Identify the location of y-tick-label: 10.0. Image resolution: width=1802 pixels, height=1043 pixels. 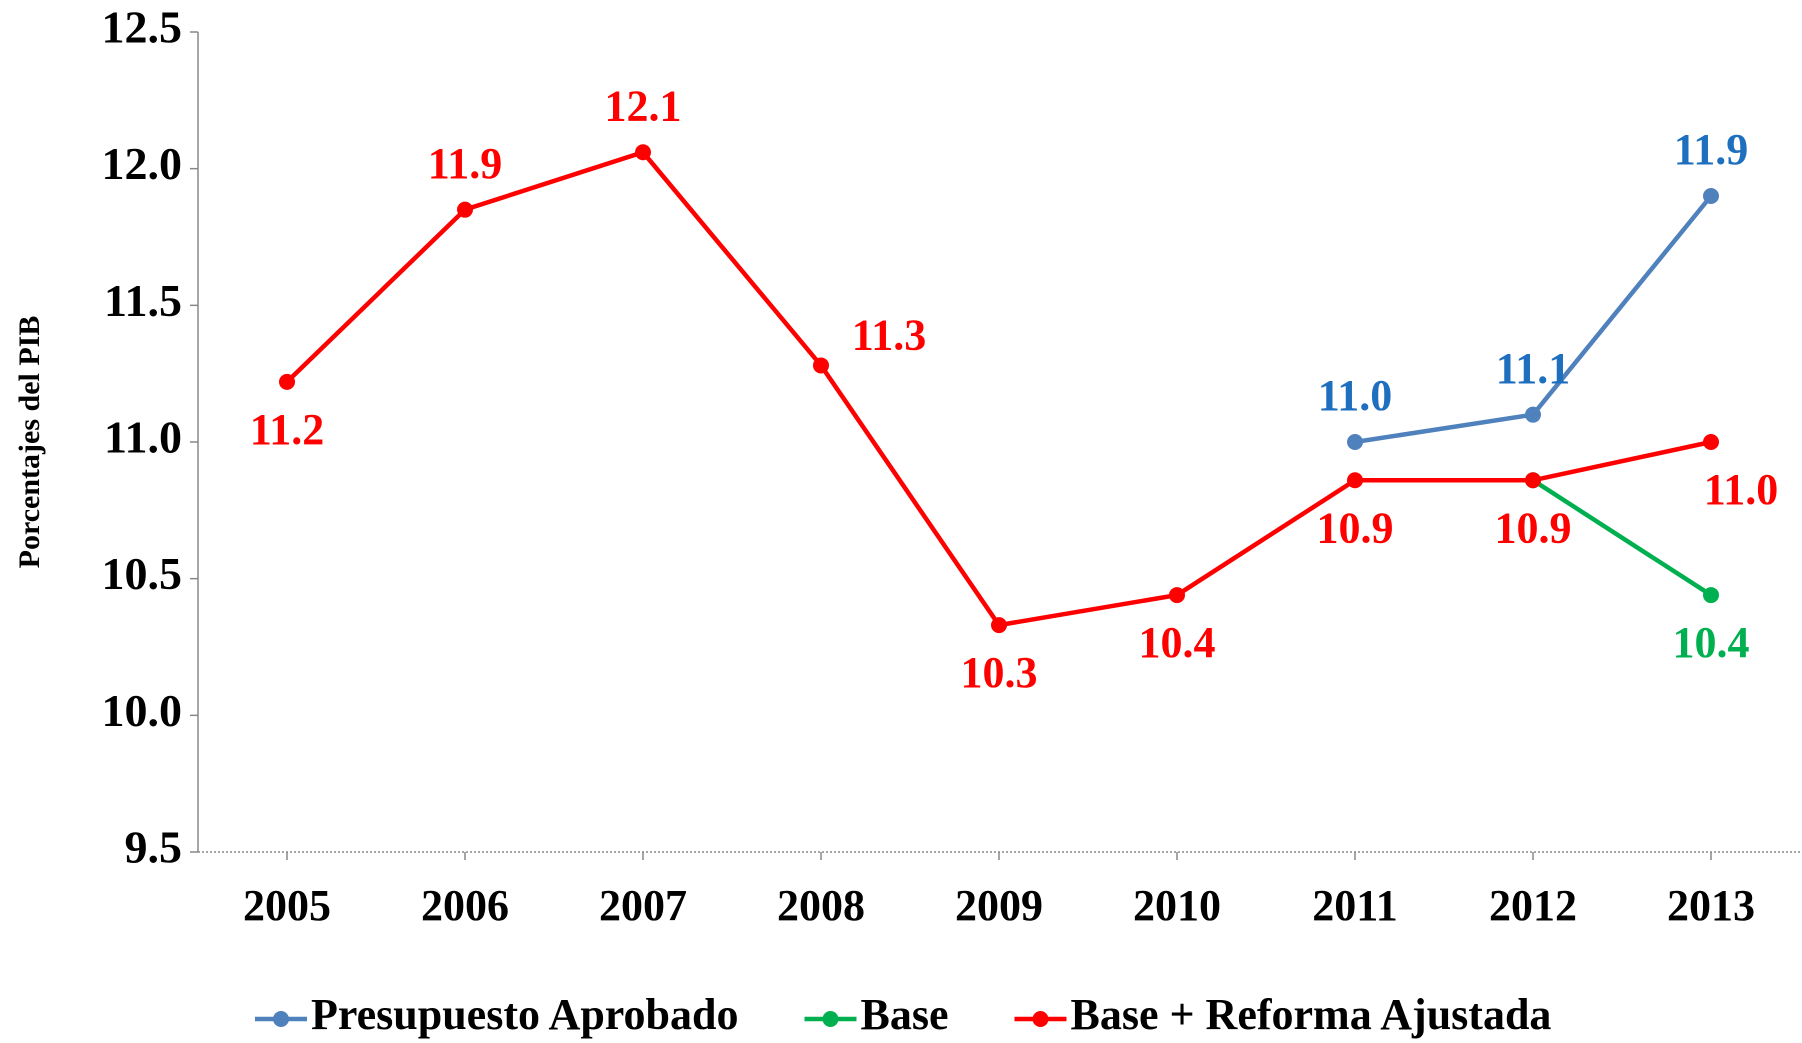
(142, 710).